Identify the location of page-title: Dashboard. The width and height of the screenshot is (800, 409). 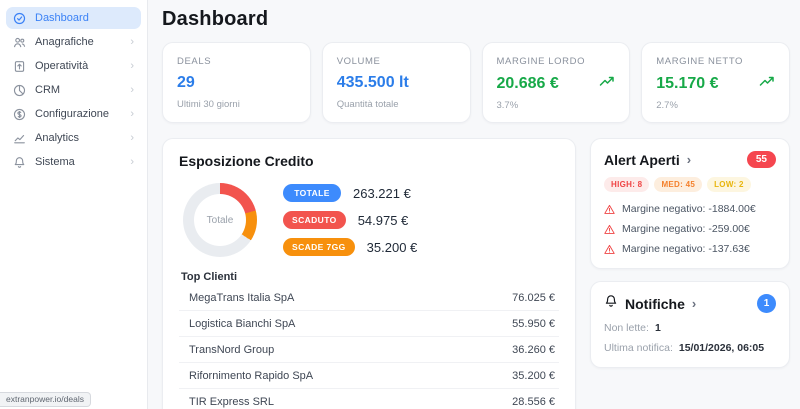
(215, 19).